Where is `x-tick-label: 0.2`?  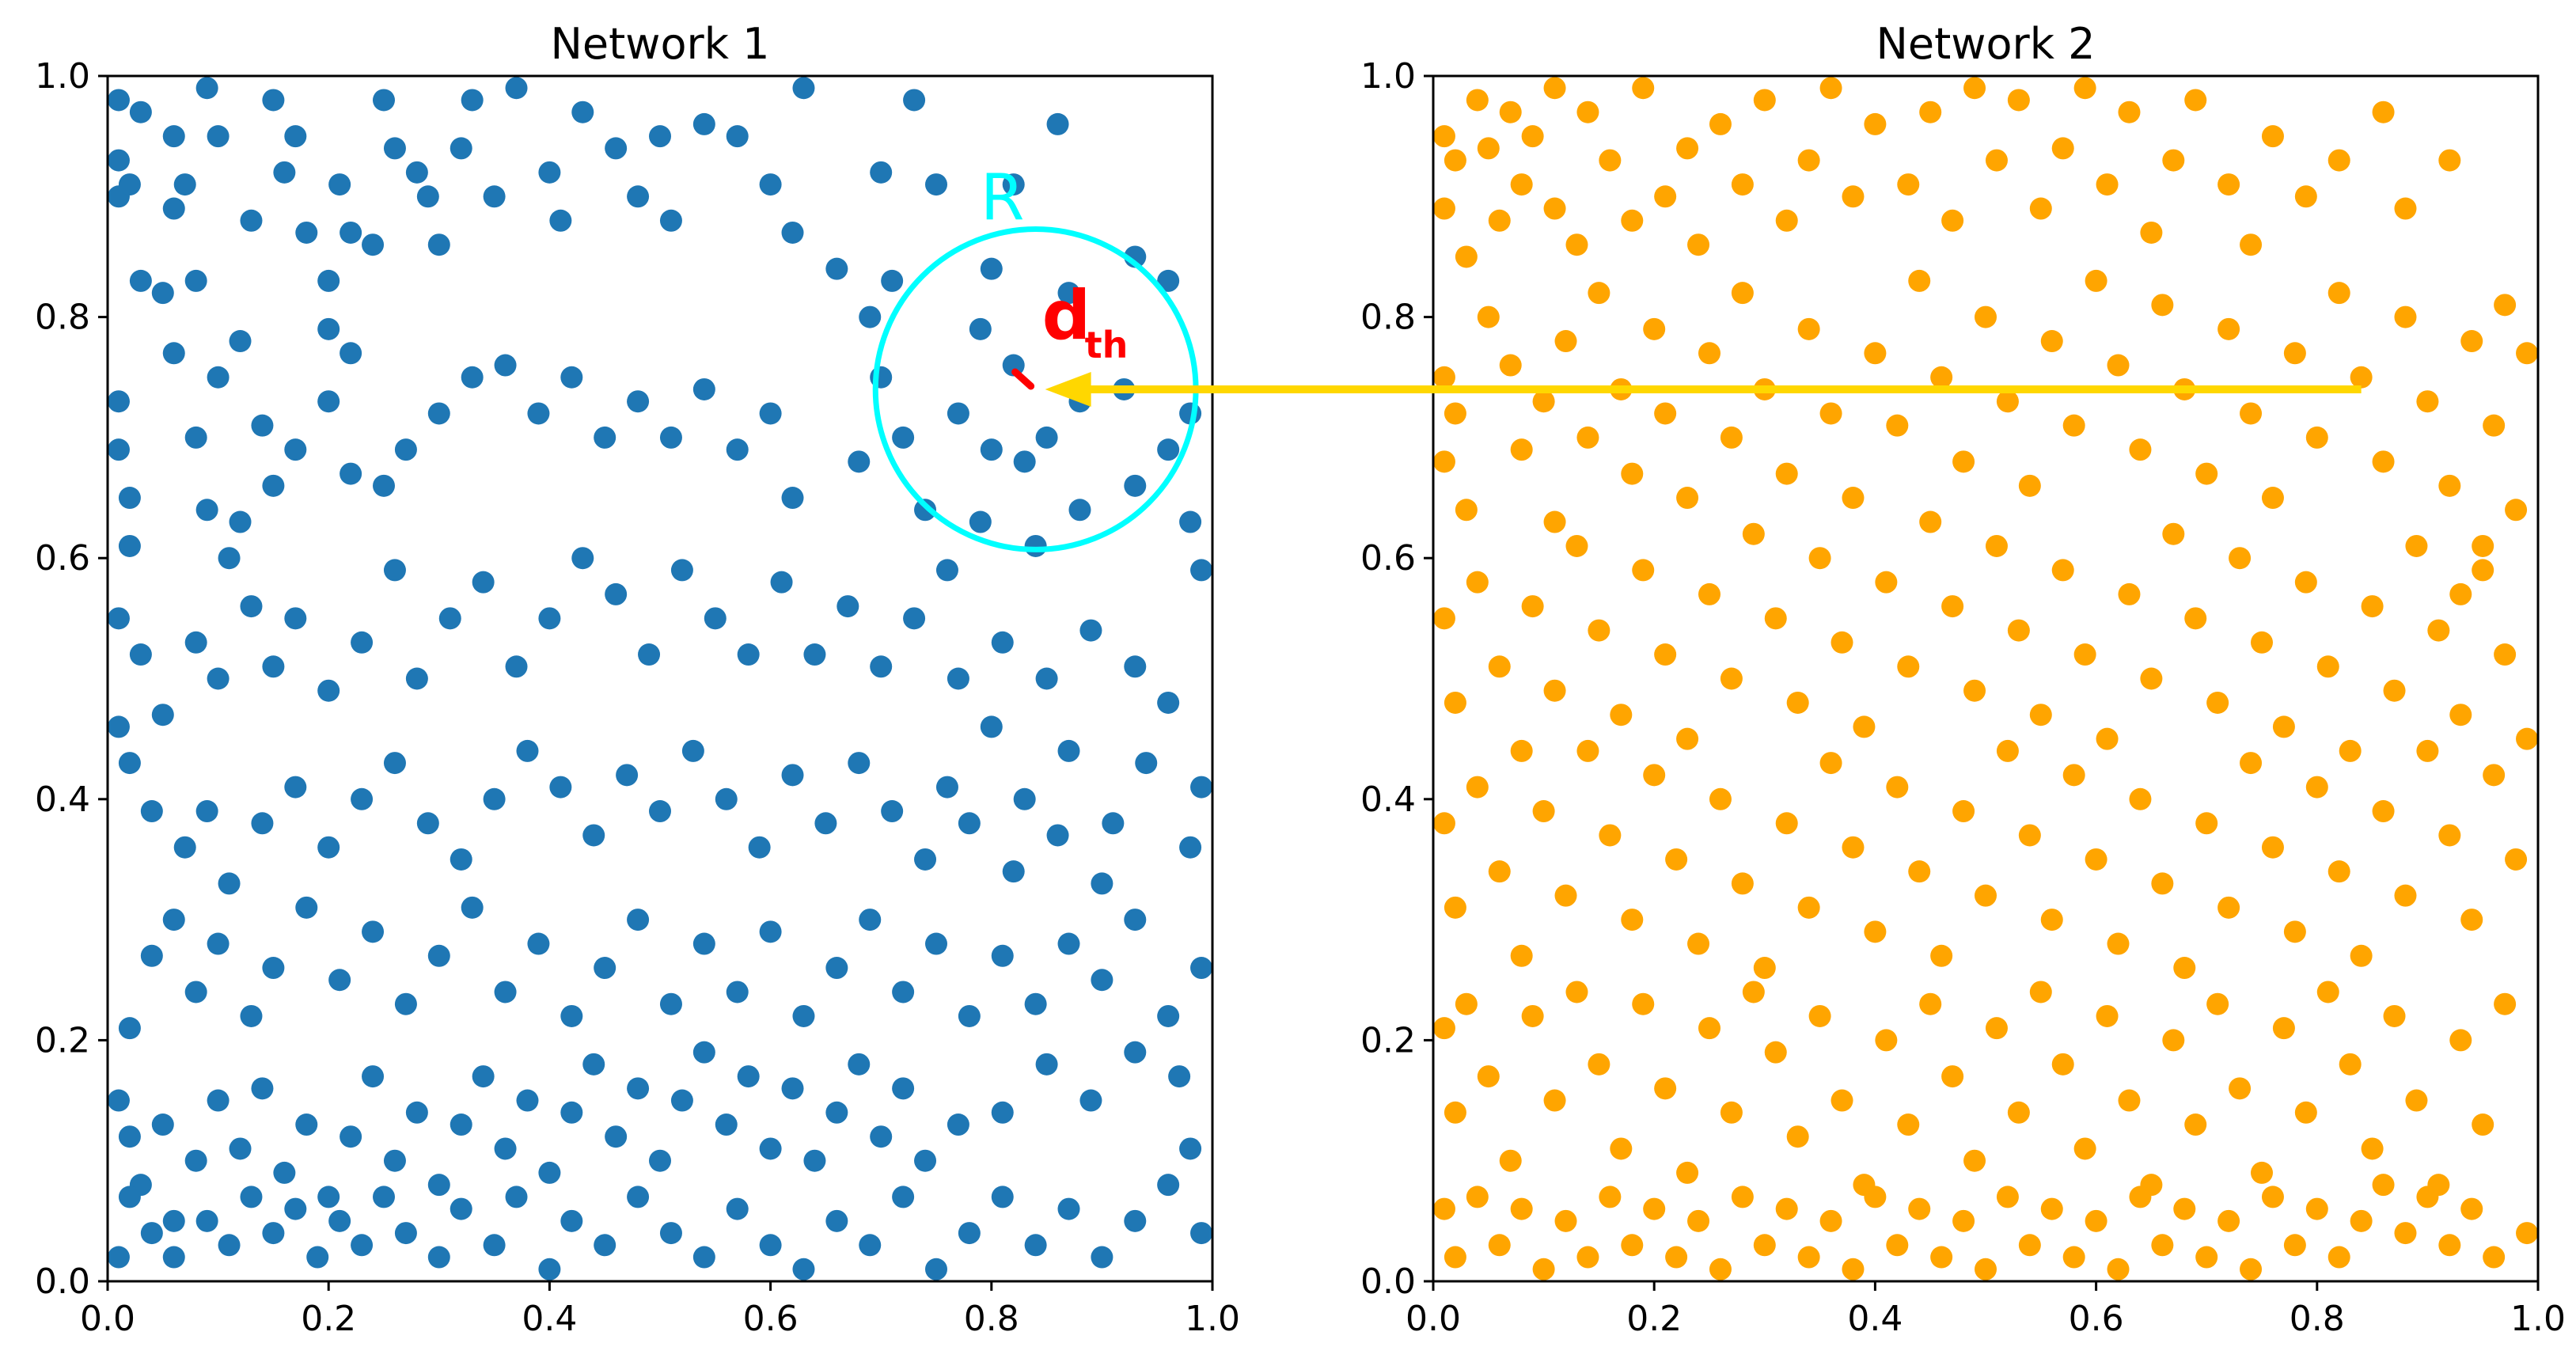 x-tick-label: 0.2 is located at coordinates (1654, 1319).